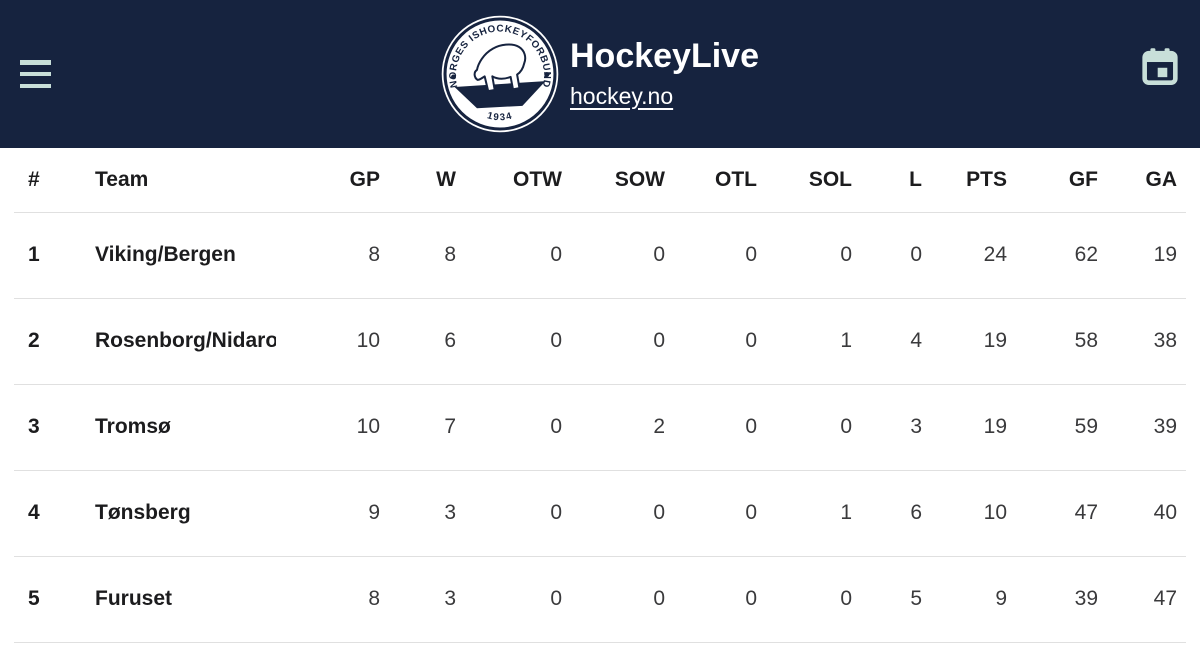  I want to click on calendar-button, so click(1160, 68).